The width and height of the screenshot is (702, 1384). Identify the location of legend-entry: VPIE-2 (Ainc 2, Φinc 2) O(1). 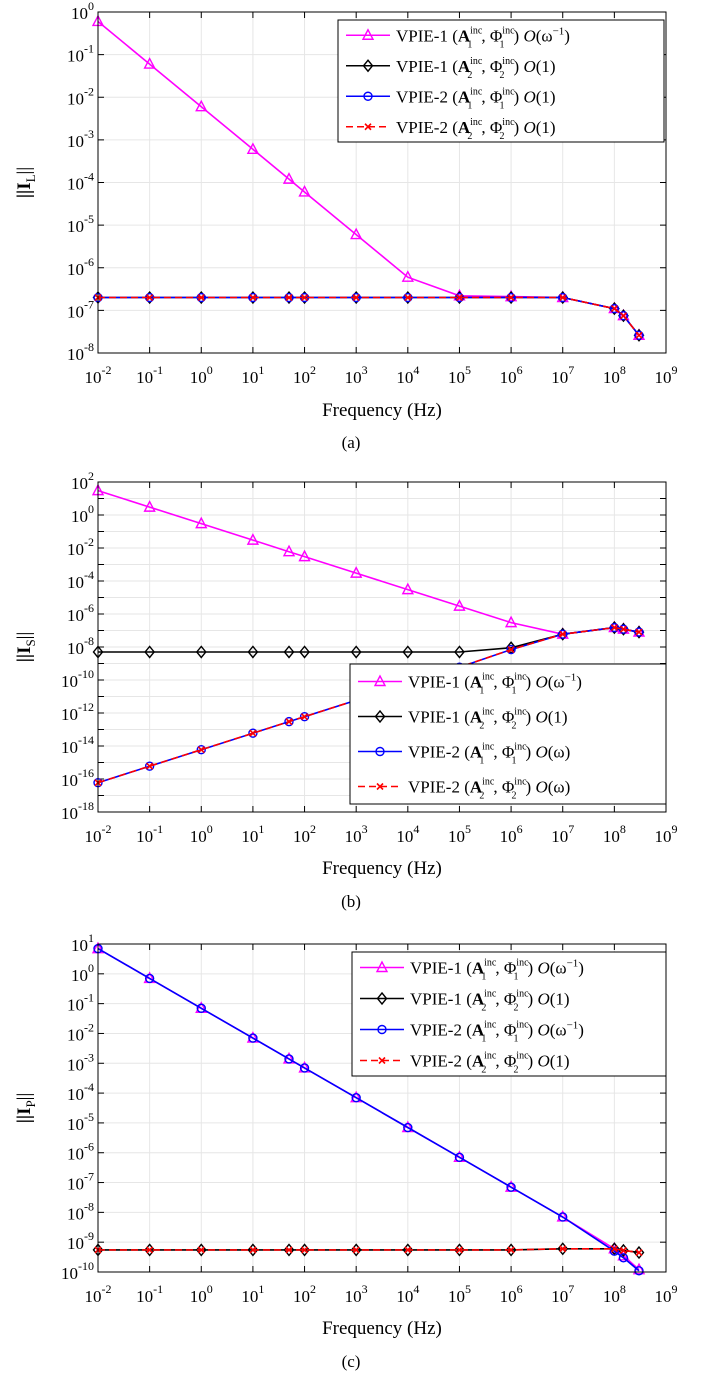
(451, 129).